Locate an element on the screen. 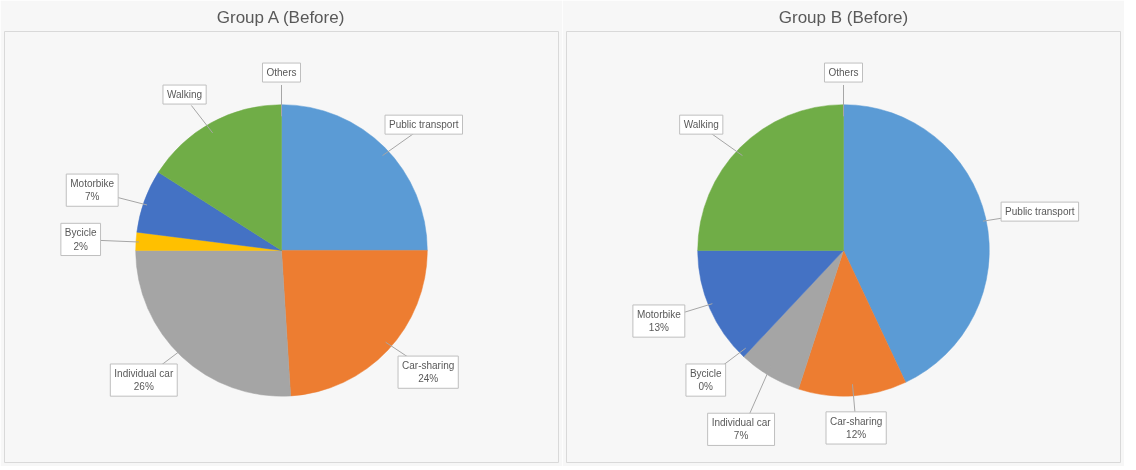  data-label: 2% is located at coordinates (81, 246).